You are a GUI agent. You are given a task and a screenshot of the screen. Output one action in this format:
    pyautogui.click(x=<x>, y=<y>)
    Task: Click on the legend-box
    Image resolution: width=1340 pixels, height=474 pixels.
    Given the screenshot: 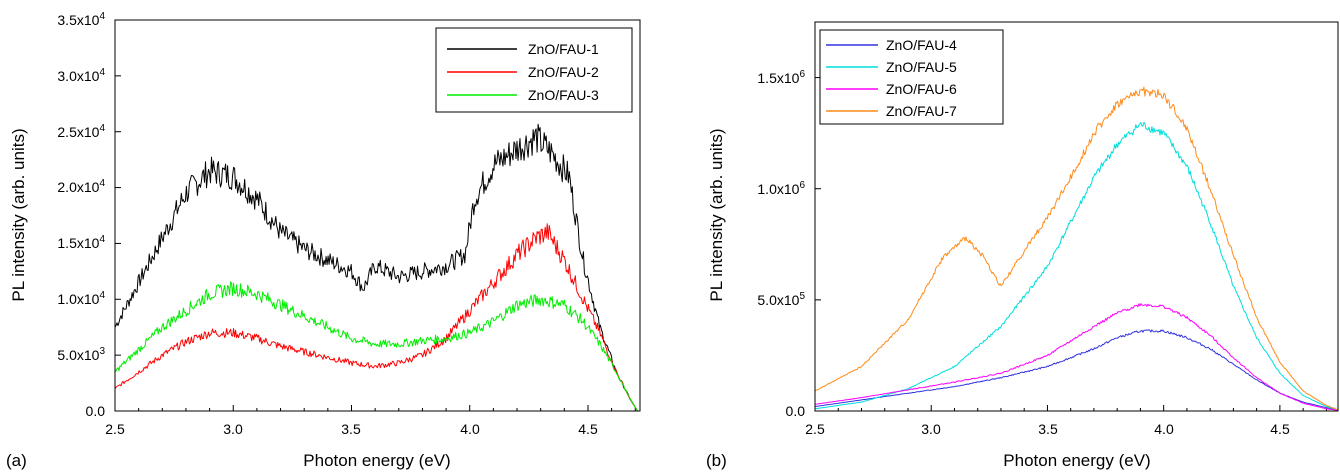 What is the action you would take?
    pyautogui.click(x=534, y=70)
    